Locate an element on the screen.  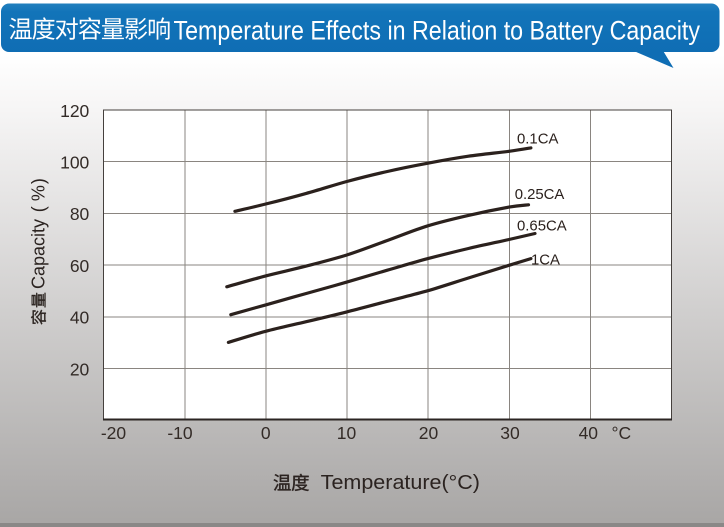
svg-text: Temperature(°C) is located at coordinates (400, 482).